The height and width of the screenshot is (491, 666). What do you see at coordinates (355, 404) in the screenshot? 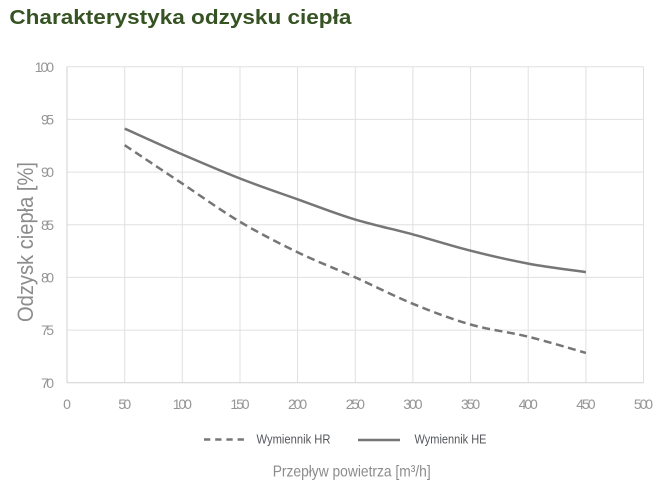
I see `svg-text: 250` at bounding box center [355, 404].